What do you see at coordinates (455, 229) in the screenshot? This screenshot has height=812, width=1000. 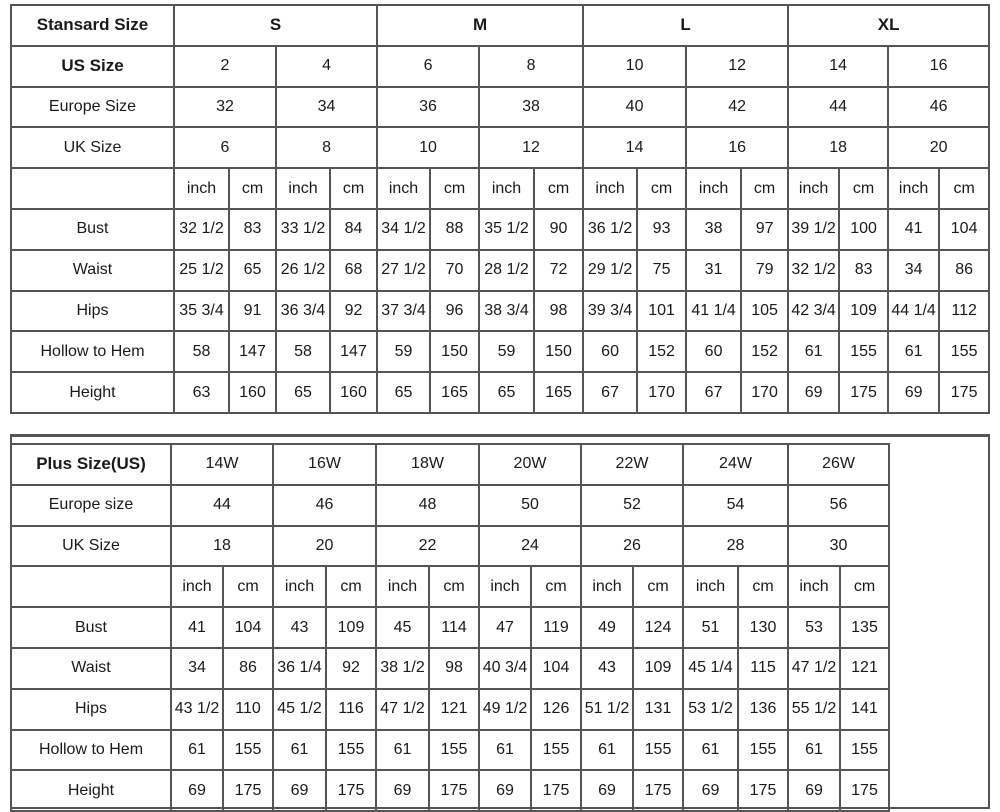 I see `measurement-value: 88` at bounding box center [455, 229].